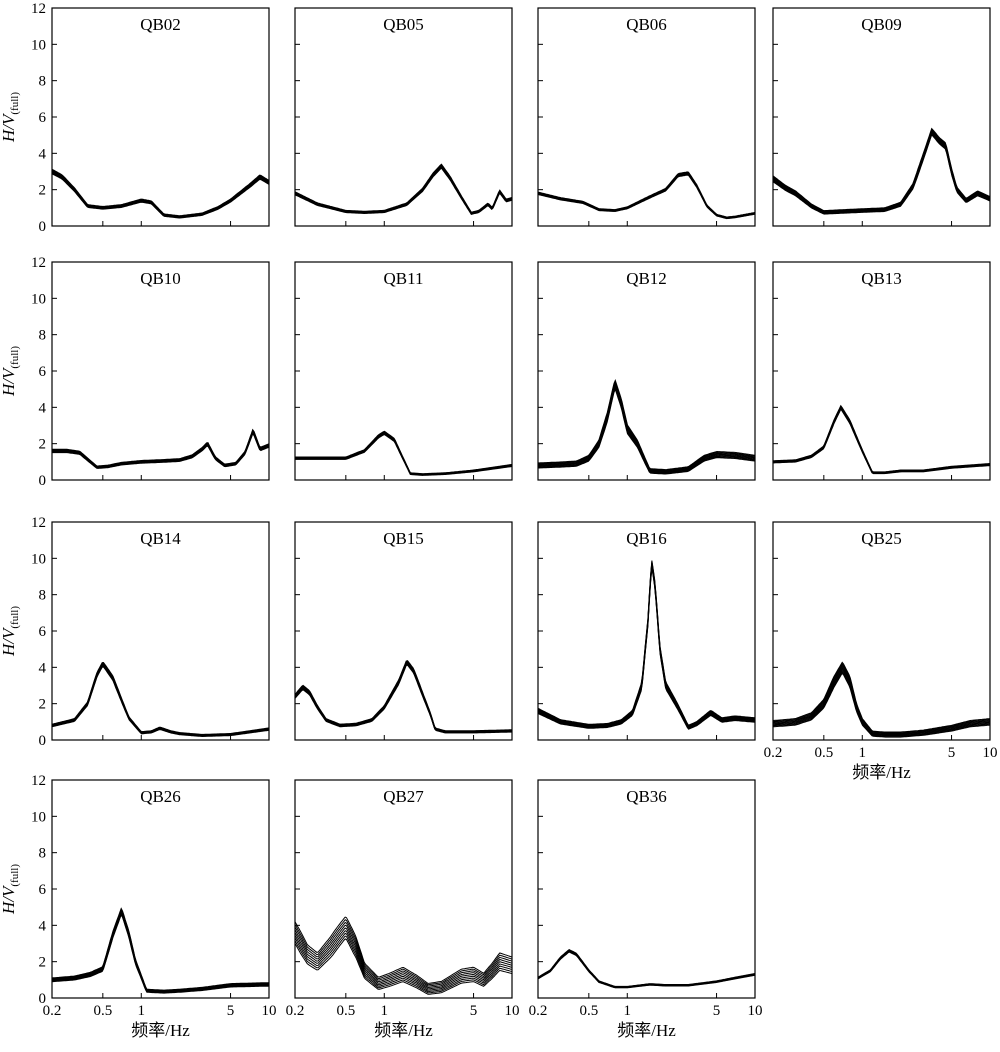 This screenshot has width=1000, height=1052. What do you see at coordinates (135, 118) in the screenshot?
I see `panel-qb02: 0 2 4 6 8 10 12 QB02 H/V(full)` at bounding box center [135, 118].